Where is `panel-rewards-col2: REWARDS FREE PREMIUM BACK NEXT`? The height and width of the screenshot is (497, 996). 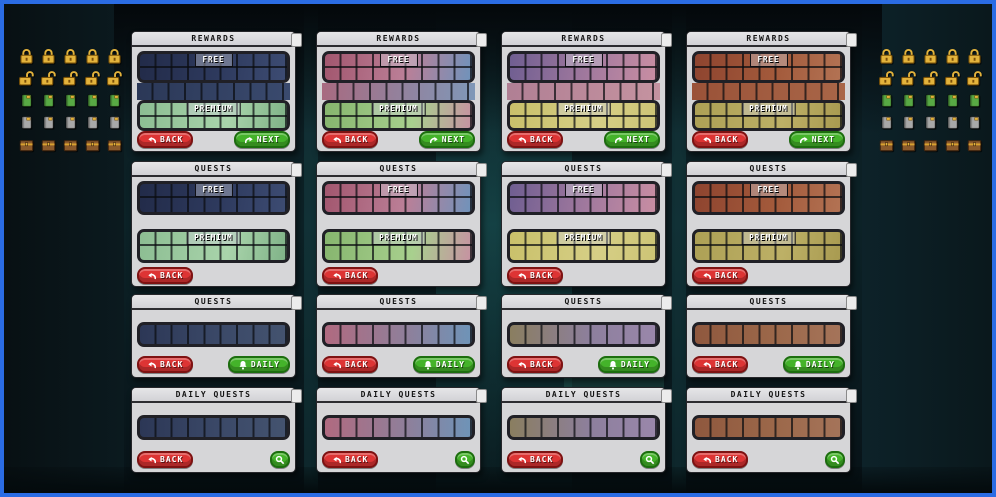 panel-rewards-col2: REWARDS FREE PREMIUM BACK NEXT is located at coordinates (401, 91).